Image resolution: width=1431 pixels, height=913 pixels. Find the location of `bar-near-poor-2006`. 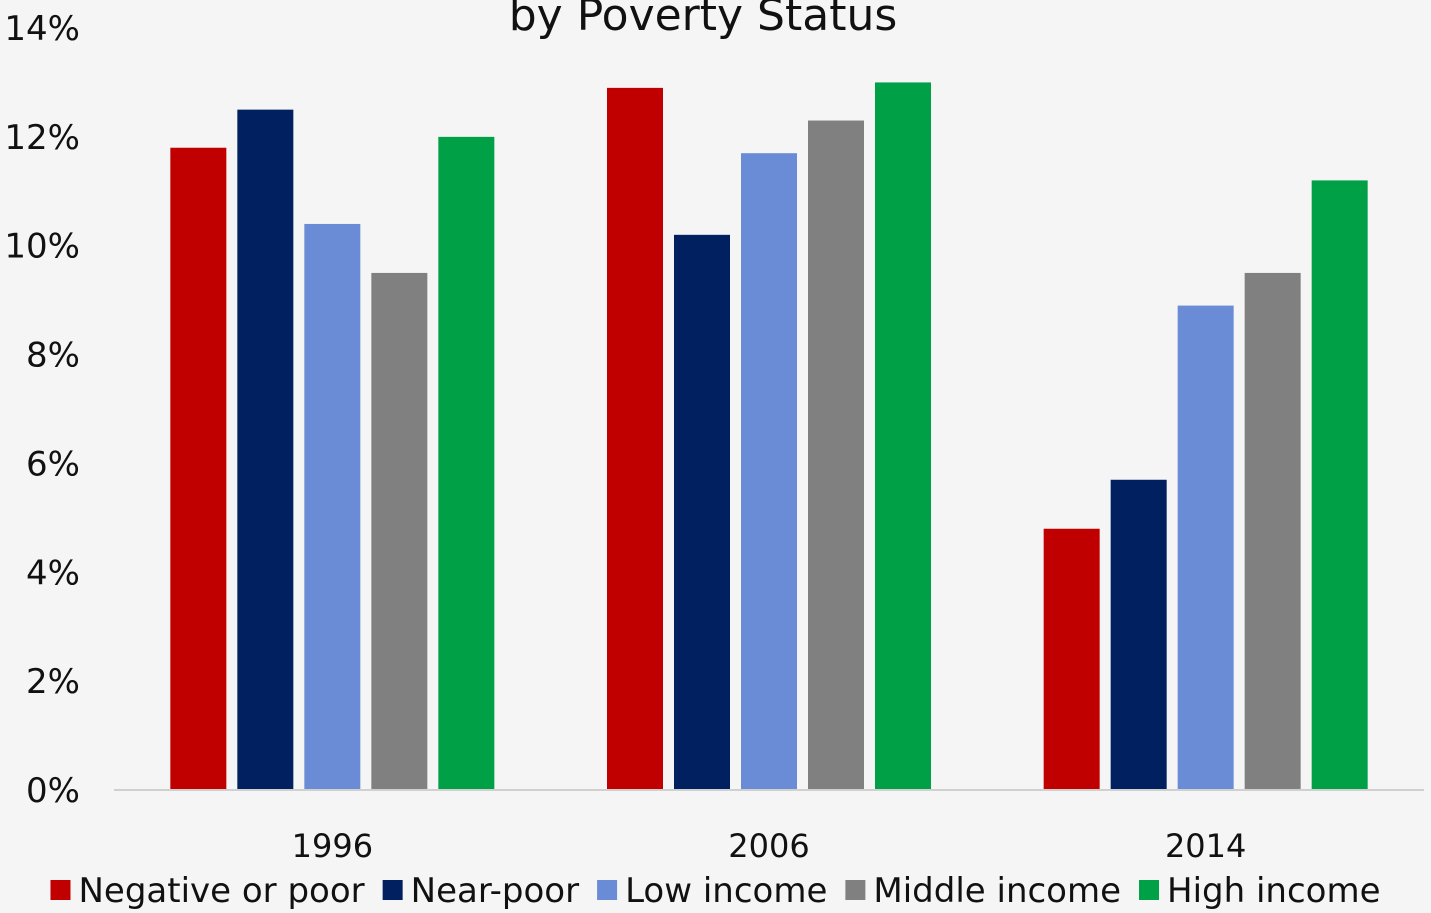

bar-near-poor-2006 is located at coordinates (702, 512).